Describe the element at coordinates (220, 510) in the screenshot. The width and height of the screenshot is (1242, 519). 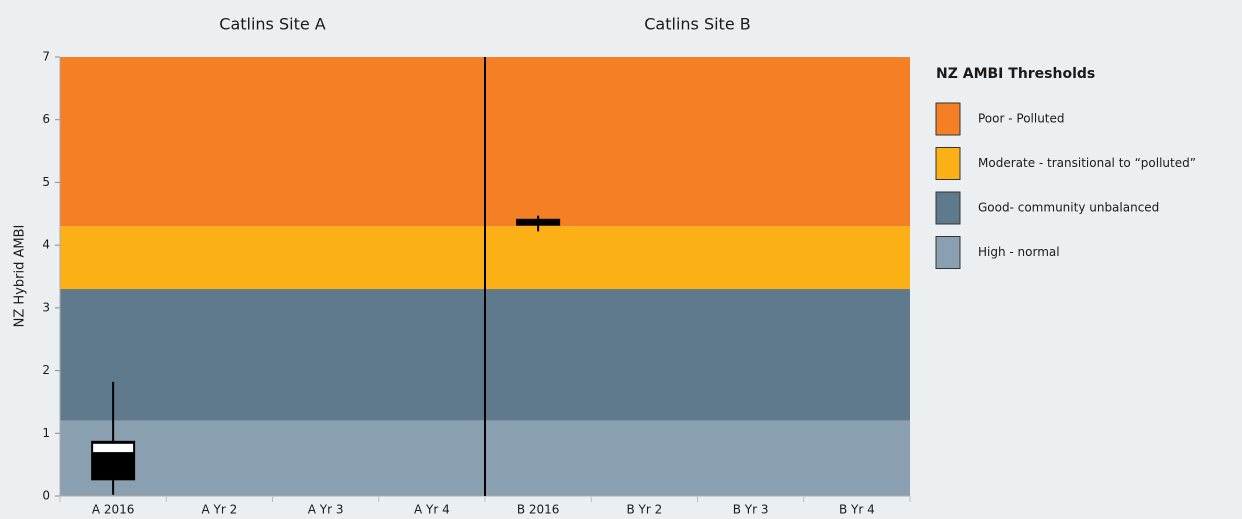
I see `x-tick-label: A Yr 2` at that location.